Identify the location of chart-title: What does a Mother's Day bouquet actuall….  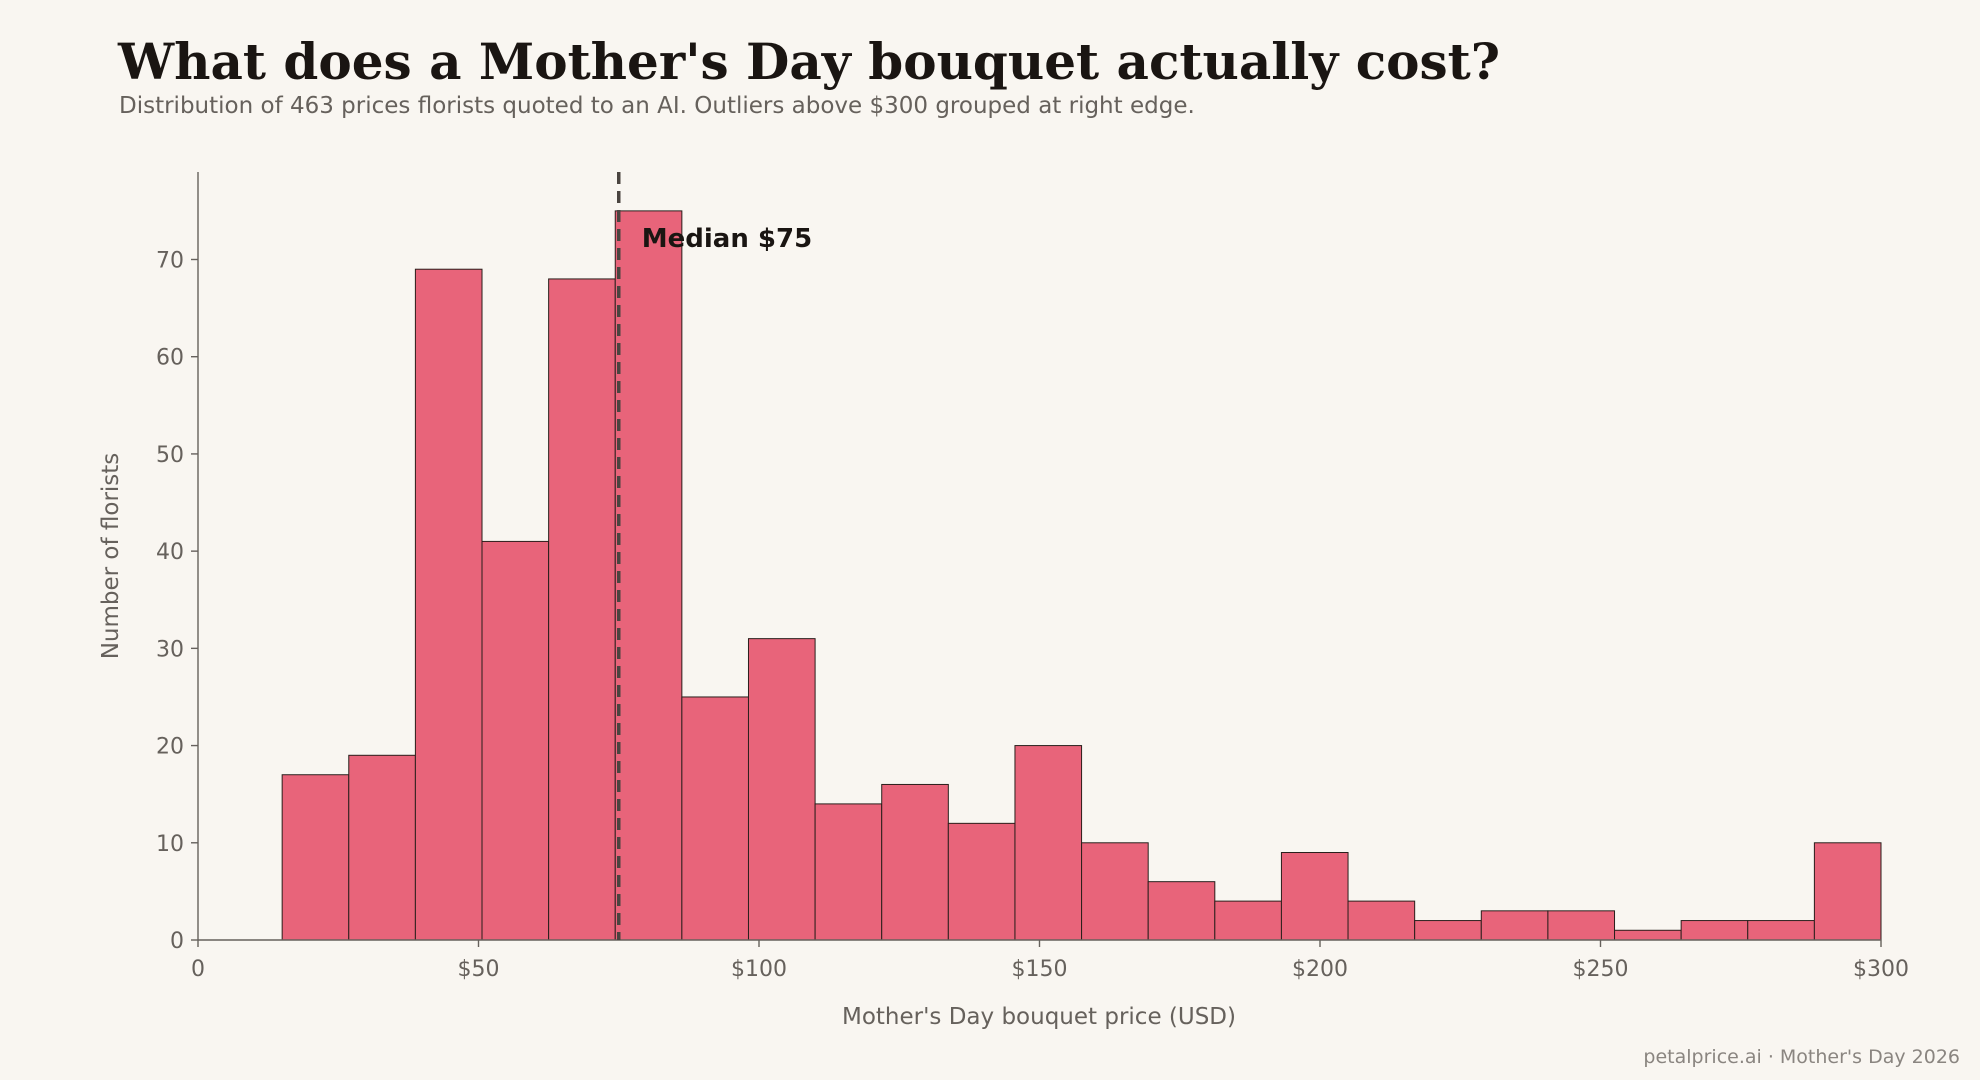
(809, 61).